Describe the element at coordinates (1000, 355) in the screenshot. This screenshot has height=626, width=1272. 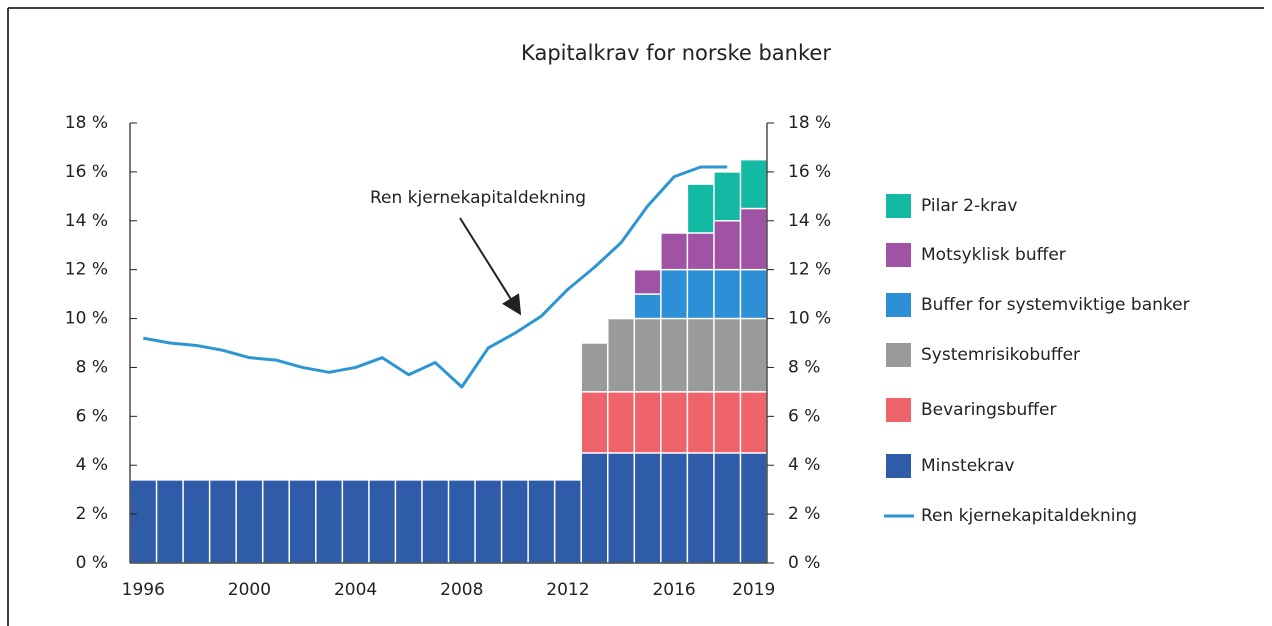
I see `legend-label: Systemrisikobuffer` at that location.